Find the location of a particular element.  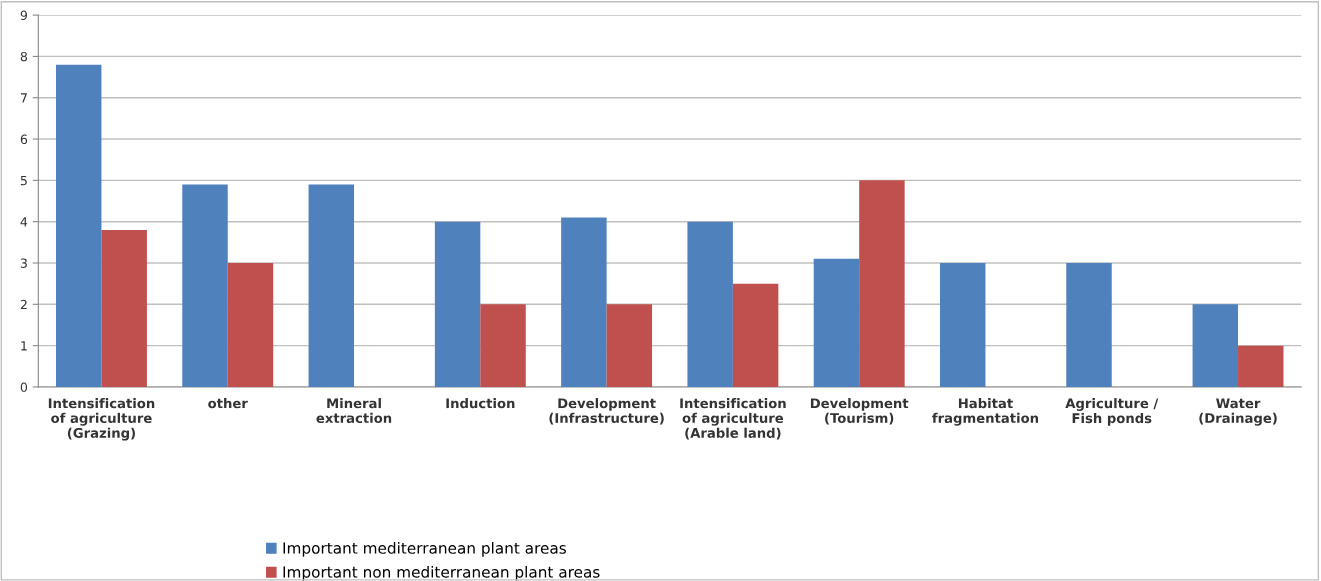

legend-label: Important non mediterranean plant areas is located at coordinates (441, 573).